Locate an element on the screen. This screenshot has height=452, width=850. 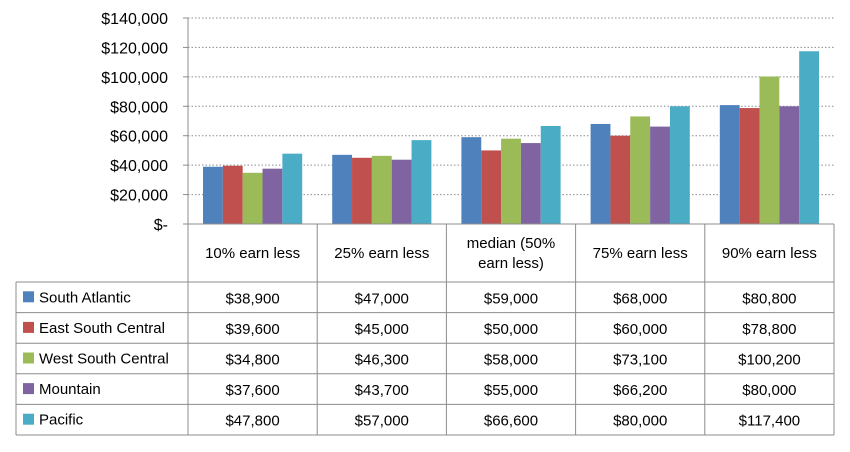
data-cell: $55,000 is located at coordinates (511, 390).